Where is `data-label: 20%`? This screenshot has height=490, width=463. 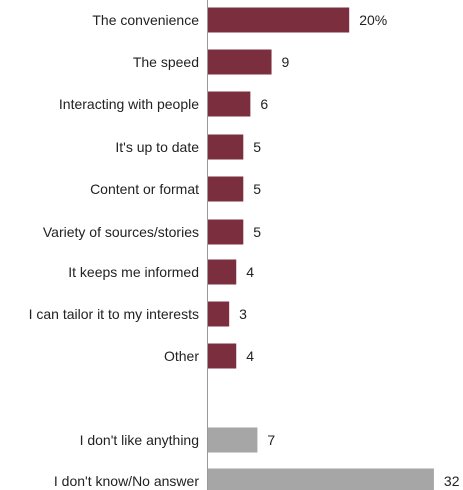
data-label: 20% is located at coordinates (373, 20).